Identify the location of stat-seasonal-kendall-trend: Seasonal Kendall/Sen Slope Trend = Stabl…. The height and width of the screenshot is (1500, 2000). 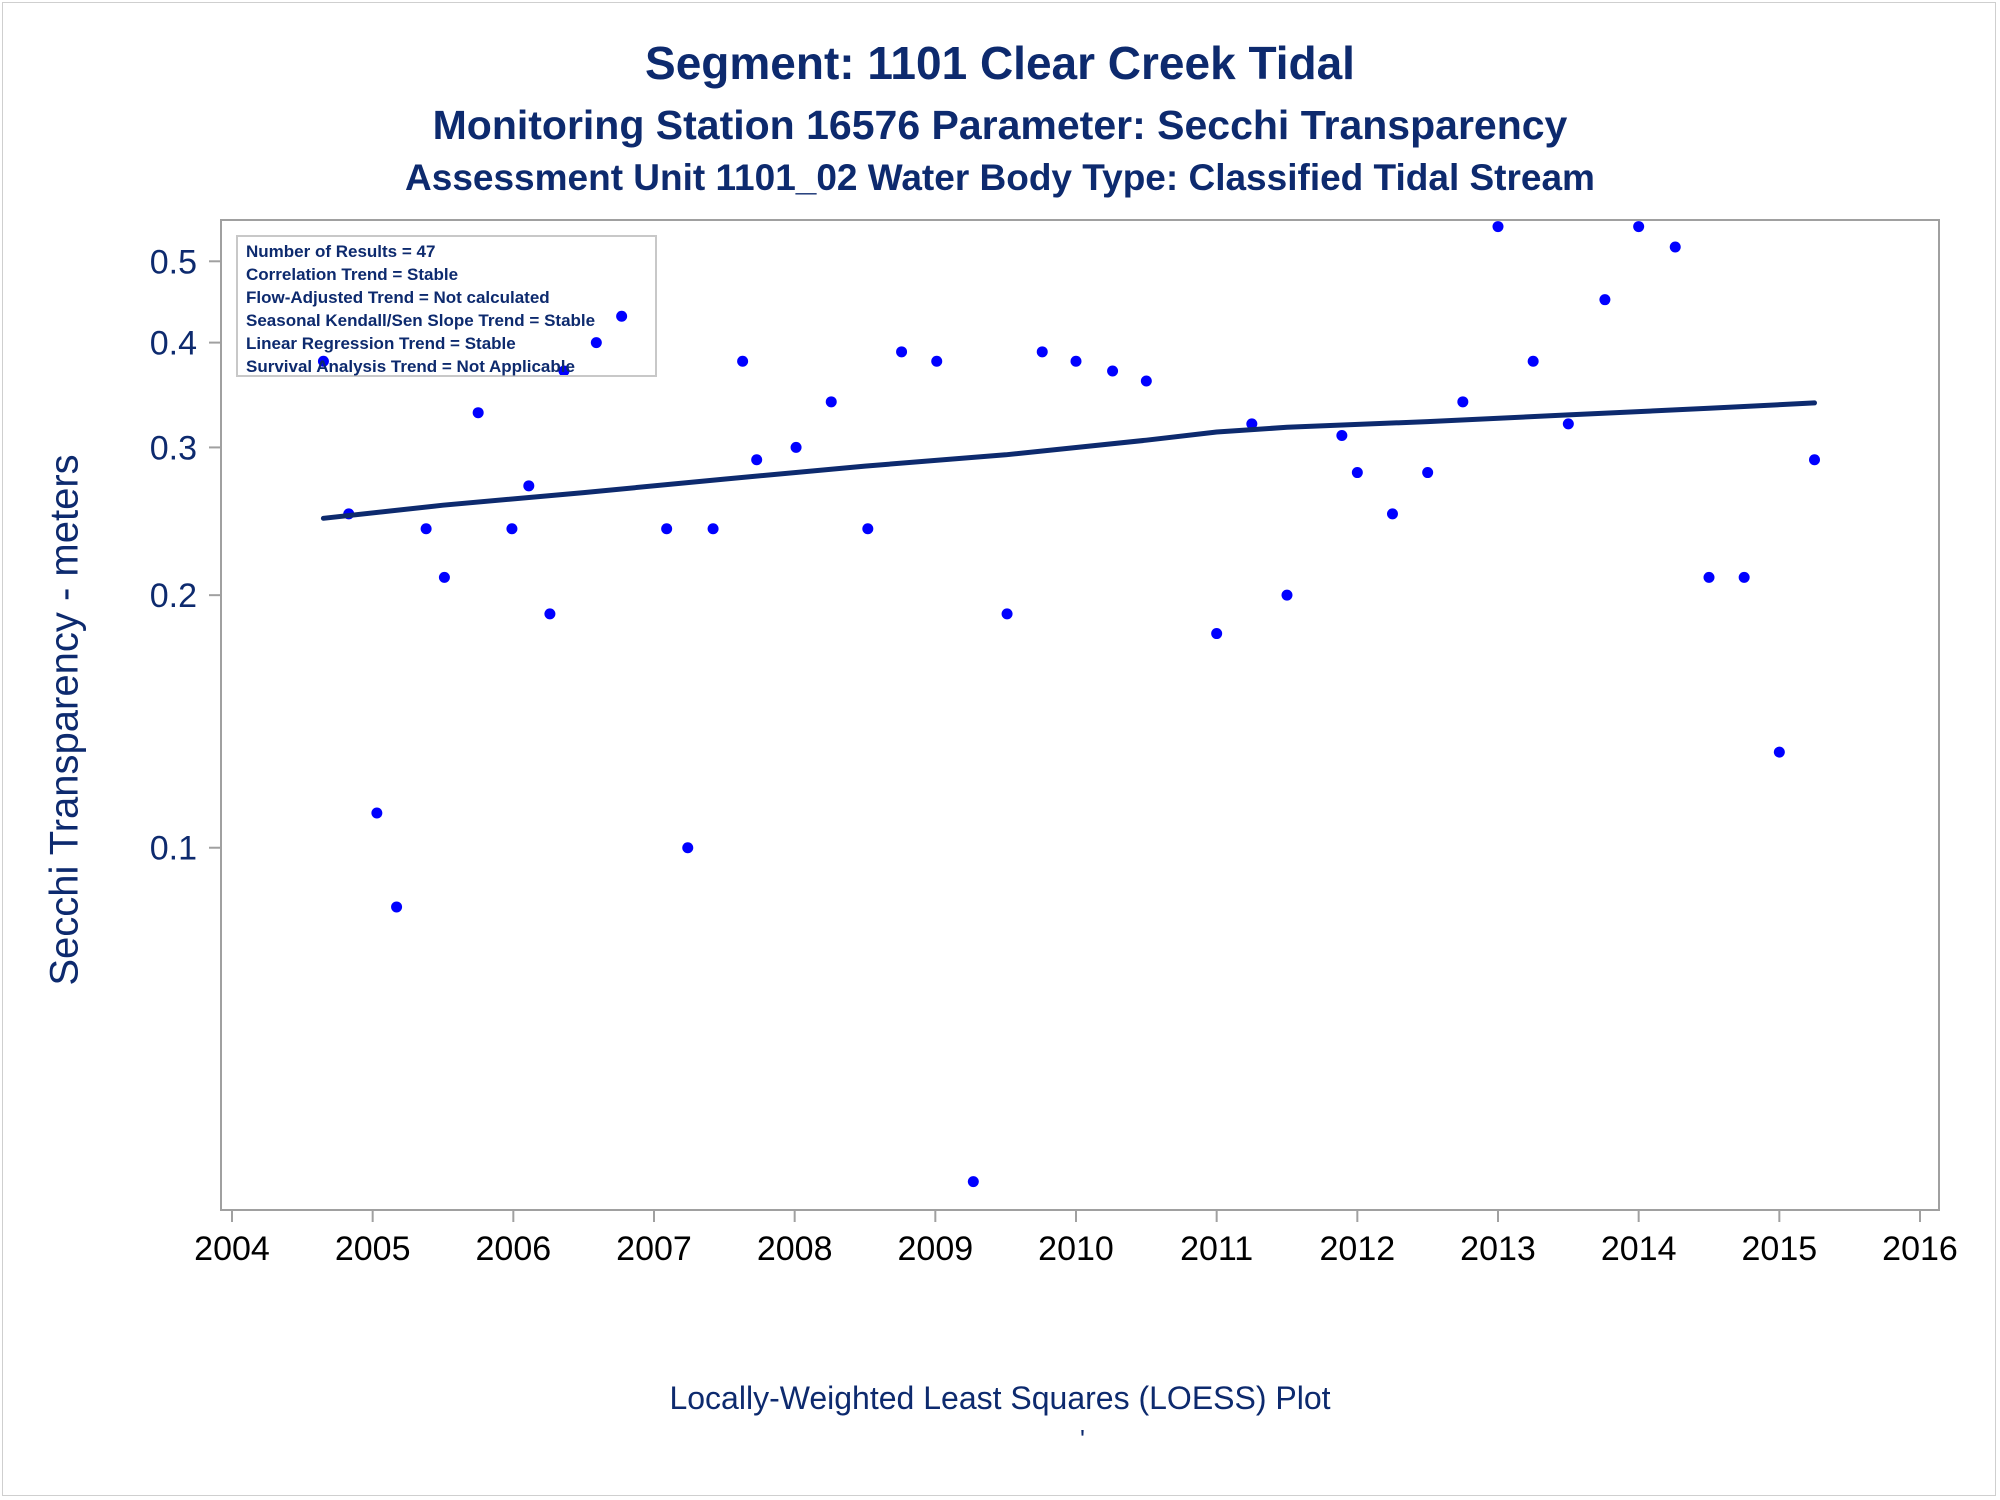
(421, 320).